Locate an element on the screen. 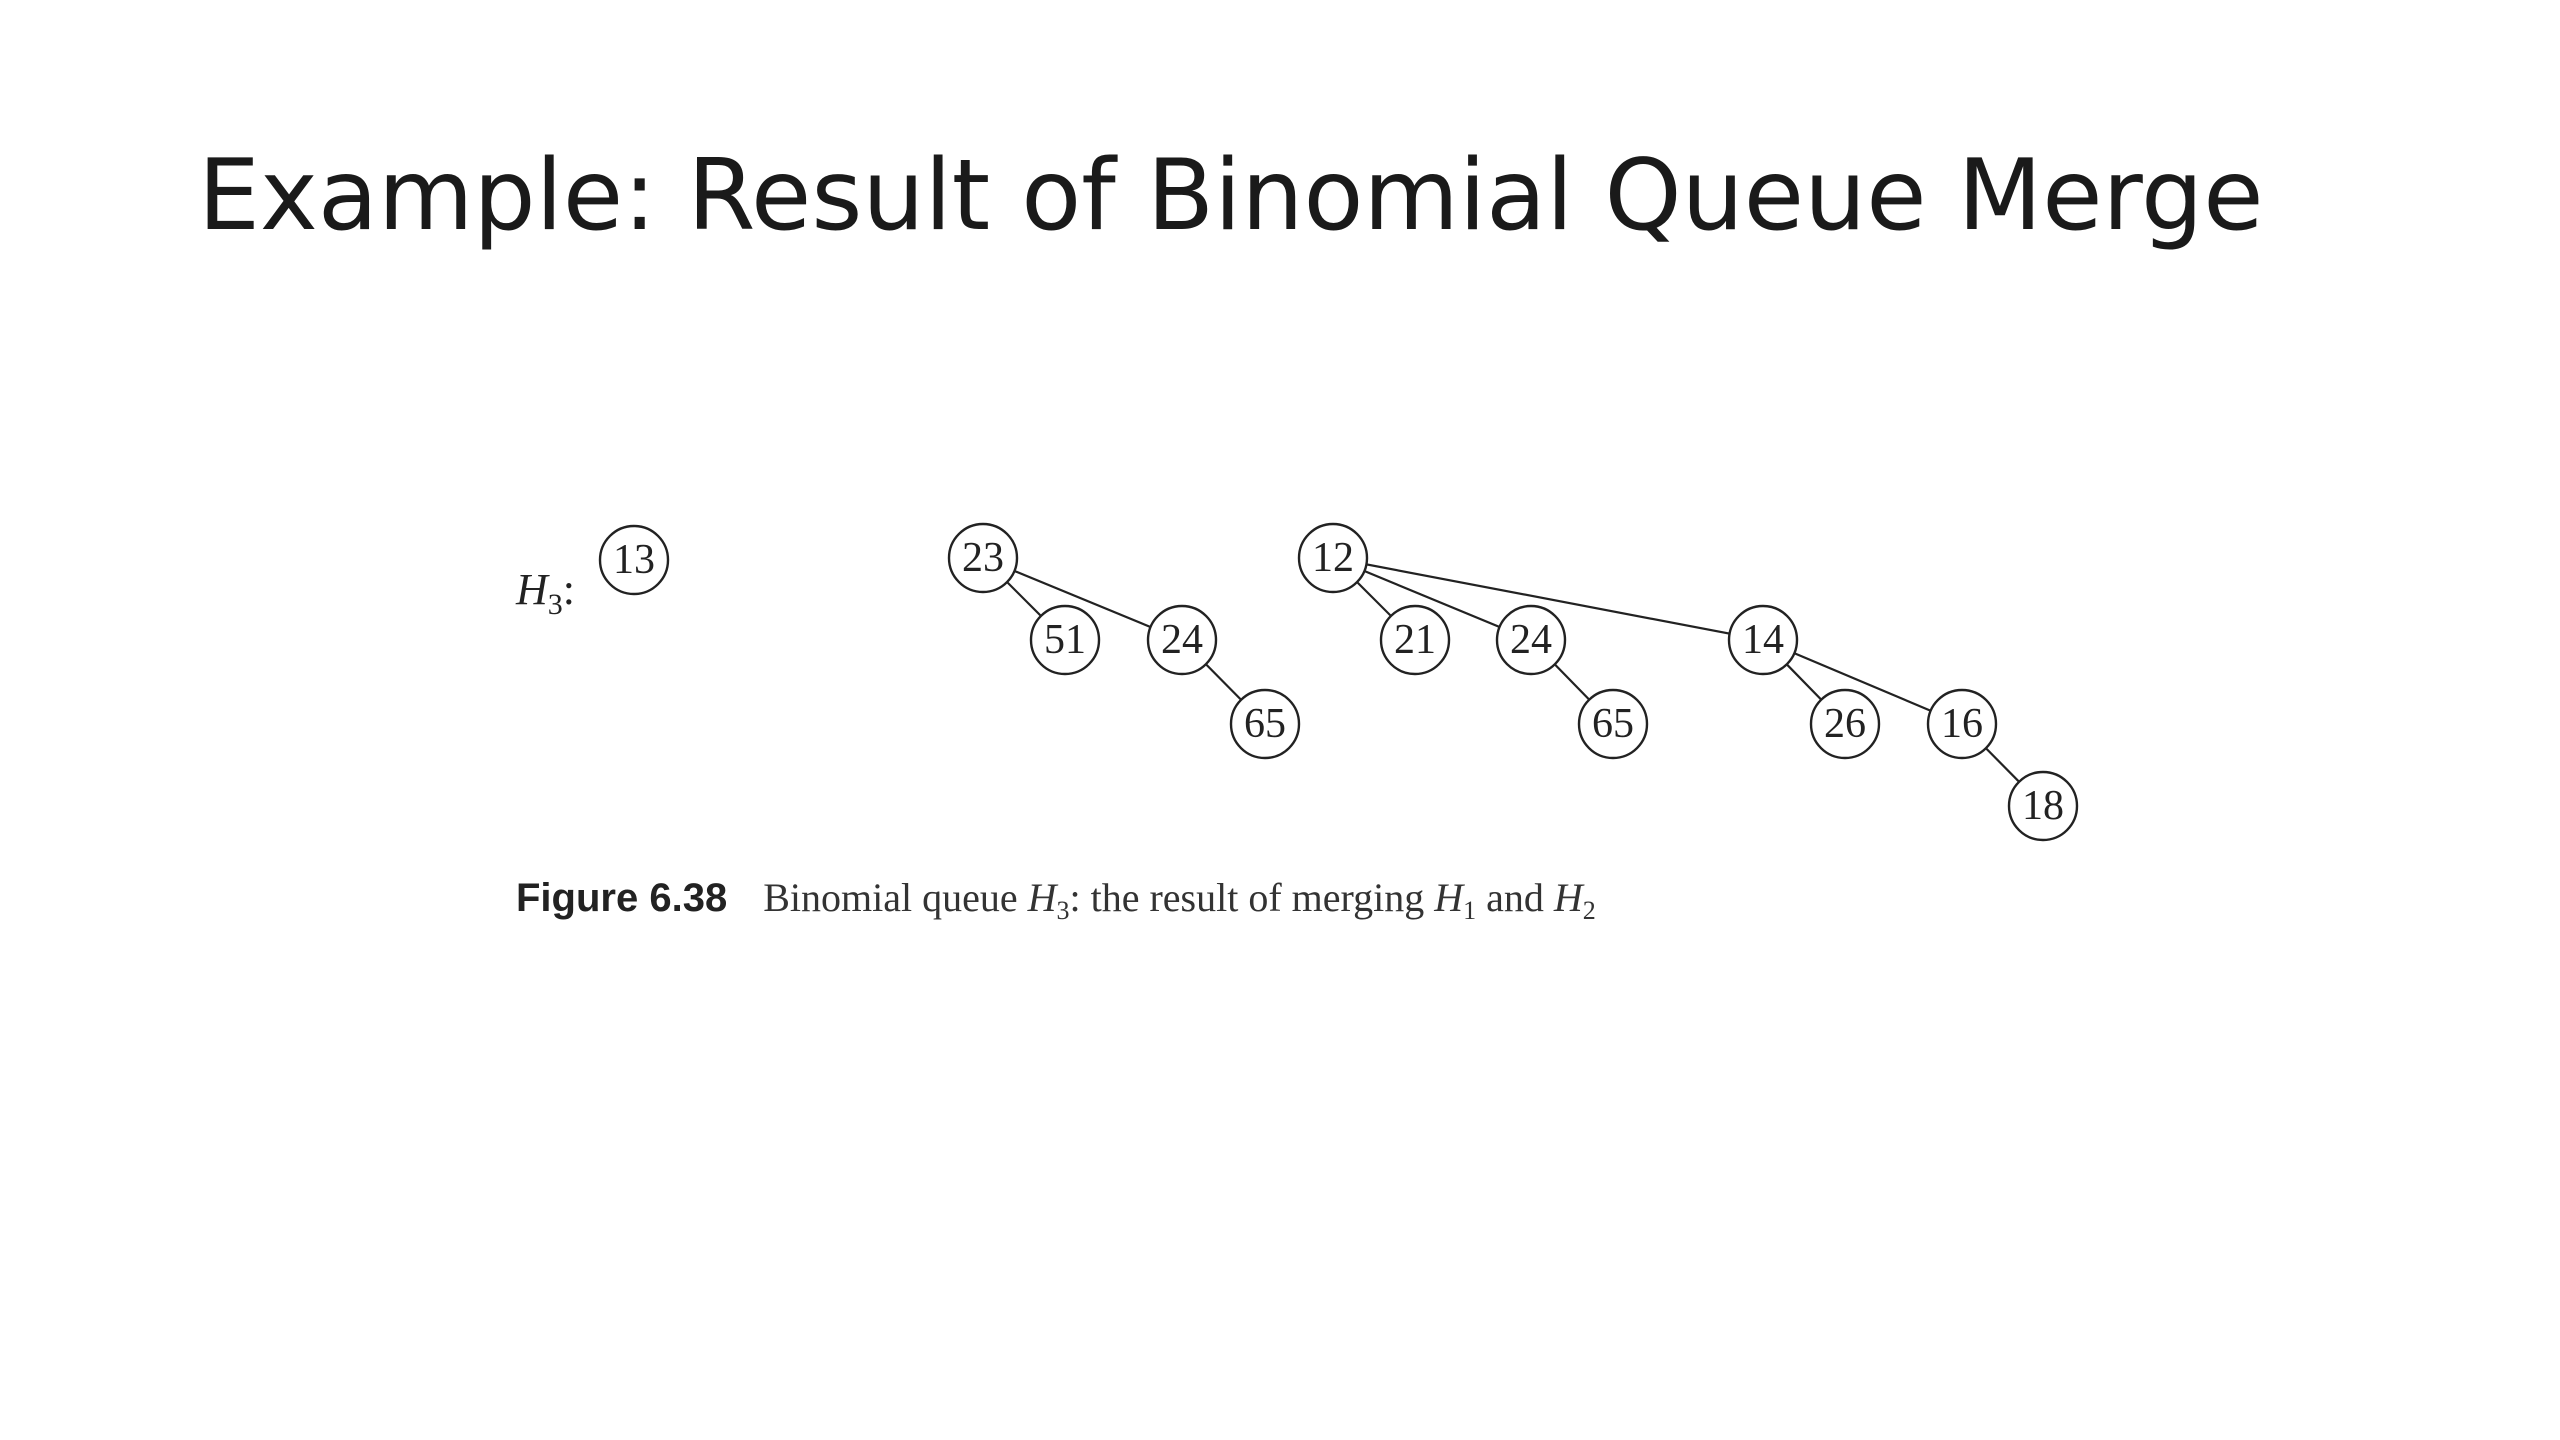  node-label: 23 is located at coordinates (983, 558).